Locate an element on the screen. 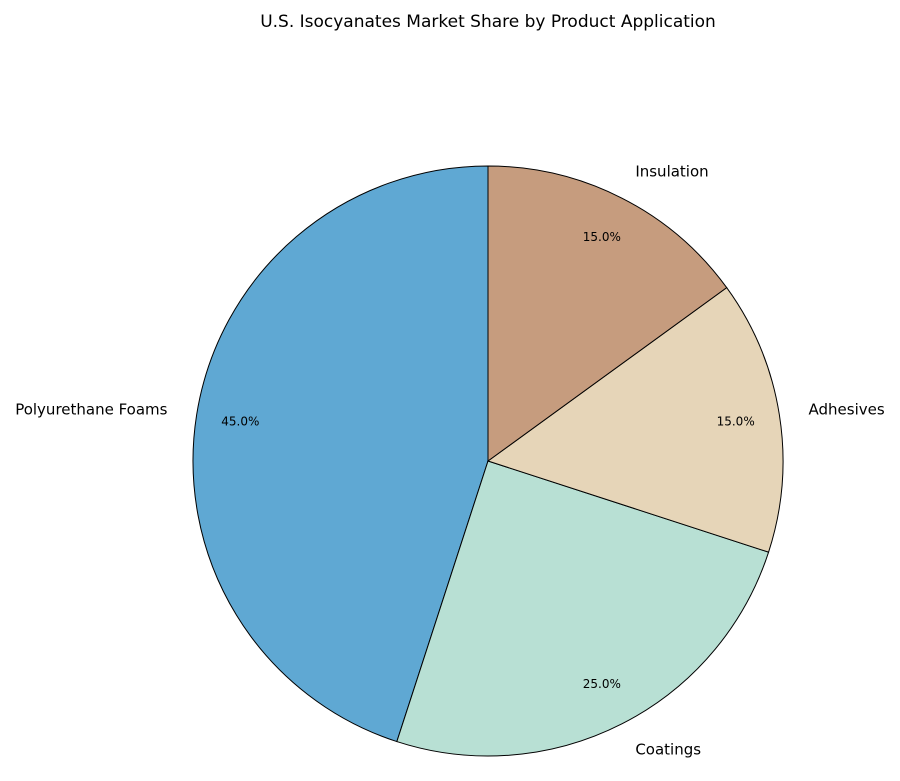 The height and width of the screenshot is (781, 900). slice-label: Polyurethane Foams is located at coordinates (91, 410).